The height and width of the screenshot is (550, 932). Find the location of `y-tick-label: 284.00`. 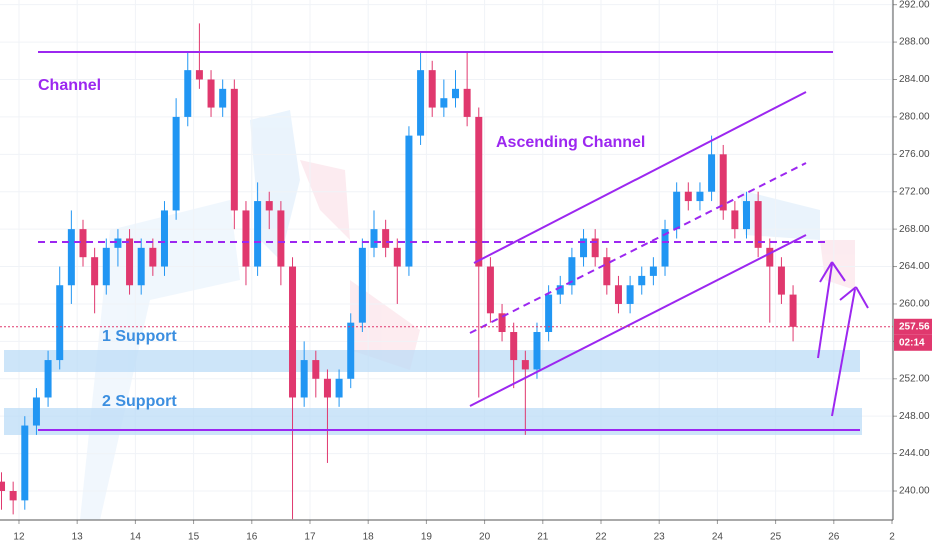

y-tick-label: 284.00 is located at coordinates (914, 79).